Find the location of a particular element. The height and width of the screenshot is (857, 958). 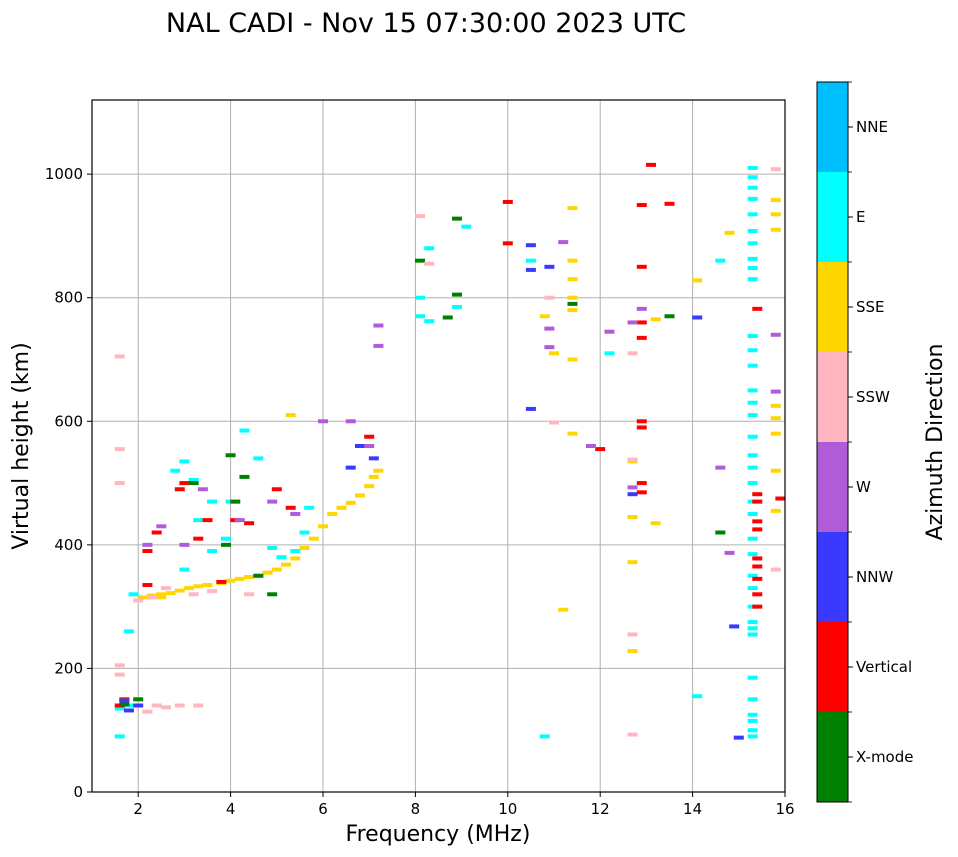

x-axis-label: Frequency (MHz) is located at coordinates (438, 834).